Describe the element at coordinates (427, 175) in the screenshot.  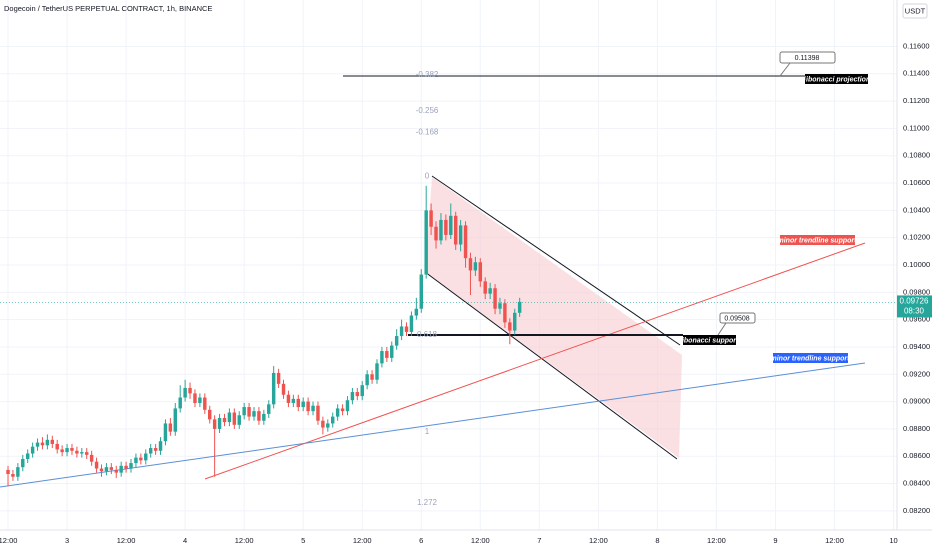
I see `fib-level-label: 0` at that location.